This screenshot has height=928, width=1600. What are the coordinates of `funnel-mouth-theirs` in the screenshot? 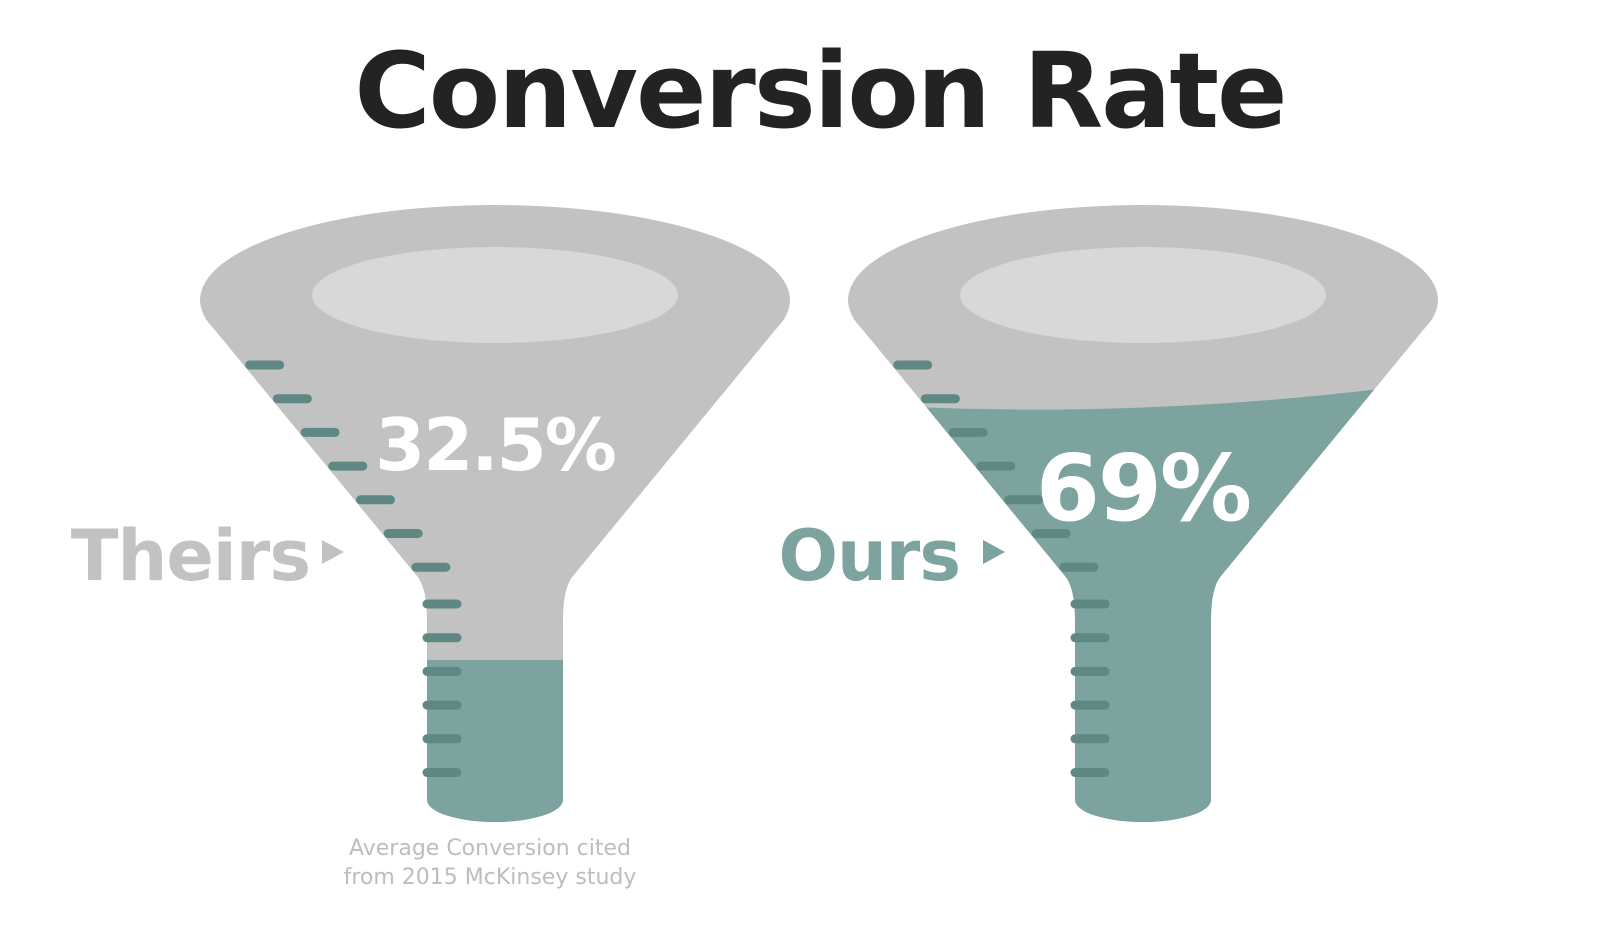 It's located at (495, 295).